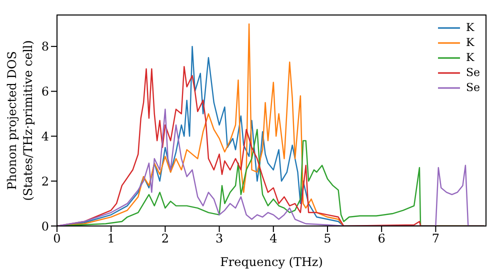 The height and width of the screenshot is (280, 500). What do you see at coordinates (271, 262) in the screenshot?
I see `x-axis-title: Frequency (THz)` at bounding box center [271, 262].